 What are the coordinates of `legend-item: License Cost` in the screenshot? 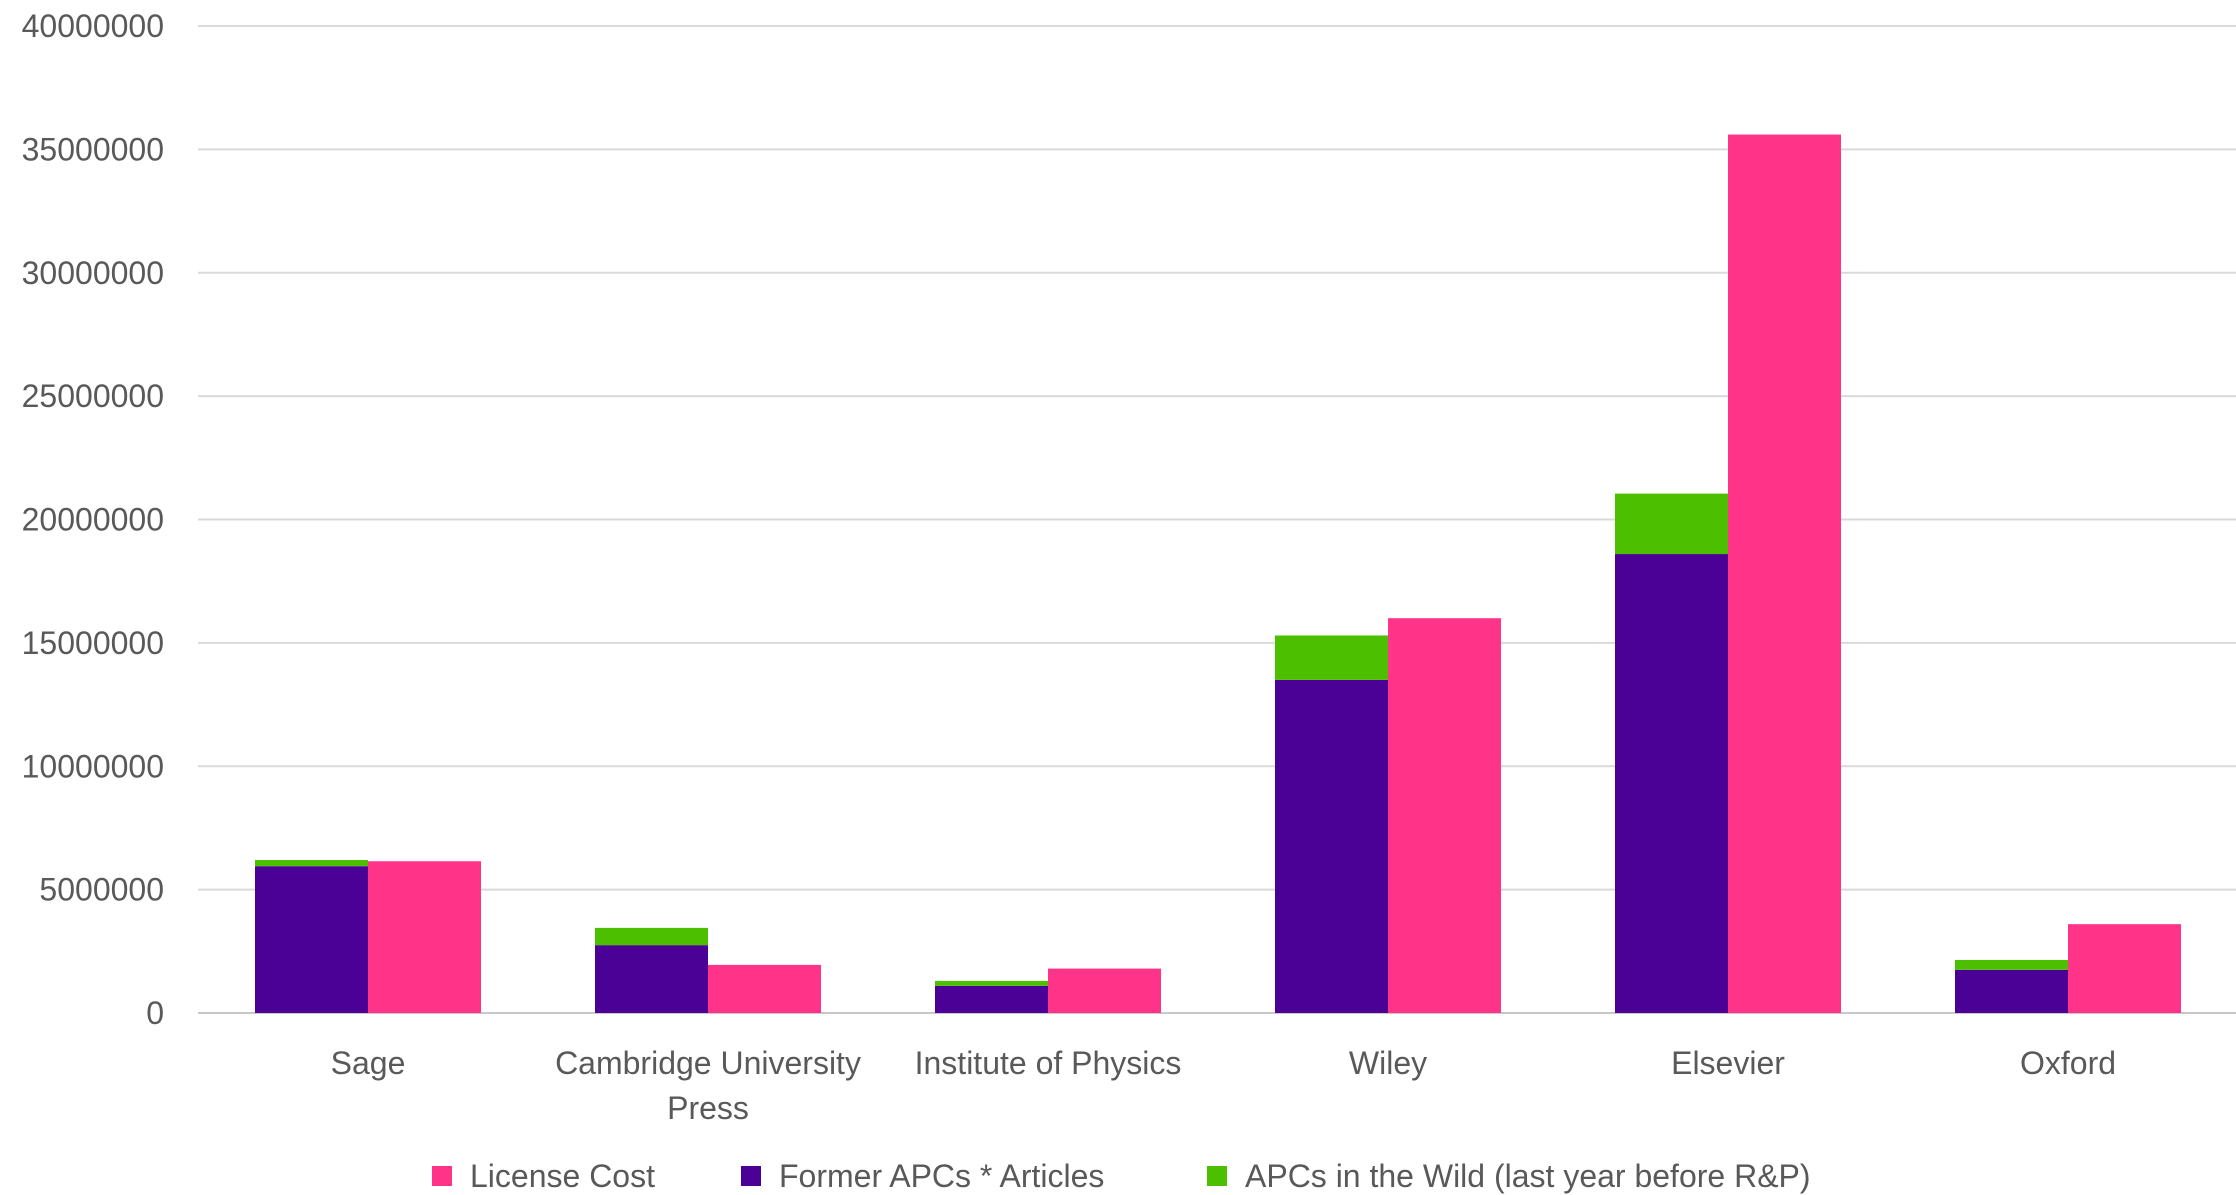 It's located at (543, 1176).